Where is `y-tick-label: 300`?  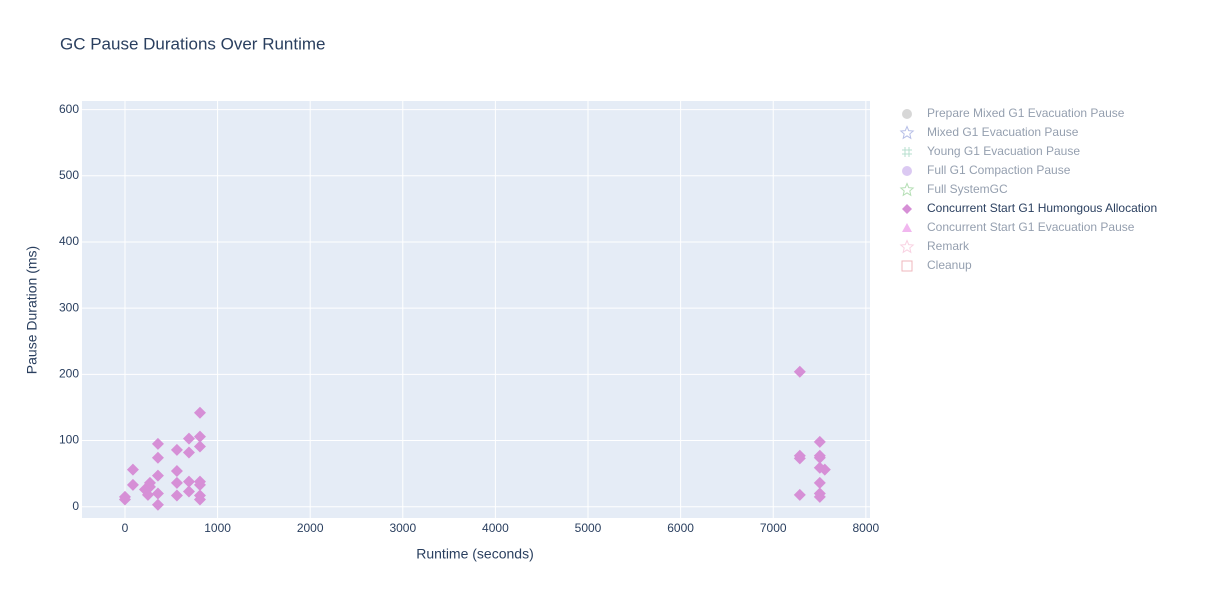 y-tick-label: 300 is located at coordinates (69, 307).